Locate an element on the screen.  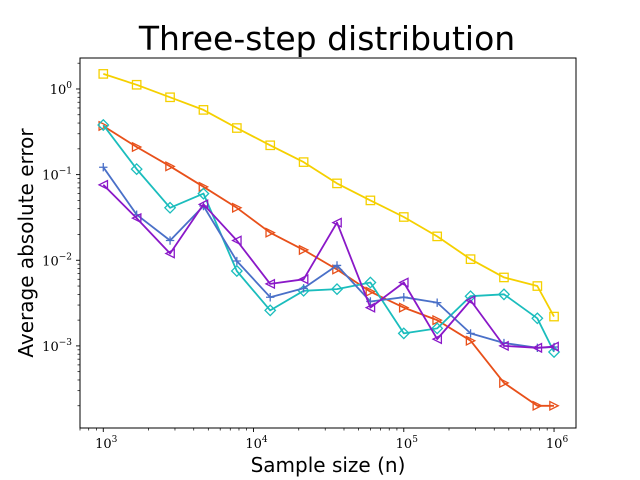
x-tick-label: 105 is located at coordinates (407, 443).